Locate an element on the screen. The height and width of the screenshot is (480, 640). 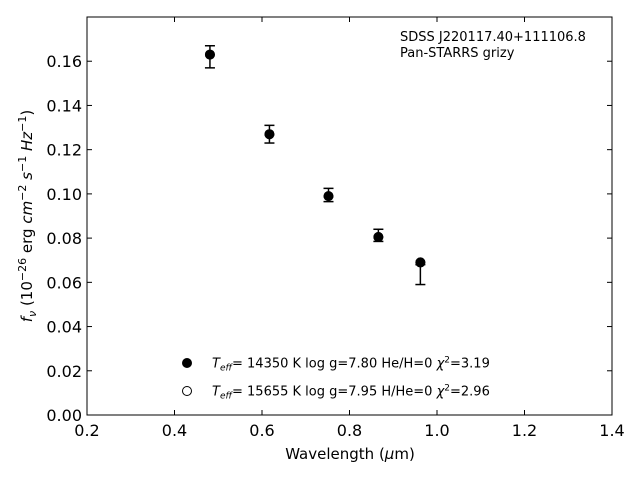
y-tick-label: 0.10 is located at coordinates (64, 194).